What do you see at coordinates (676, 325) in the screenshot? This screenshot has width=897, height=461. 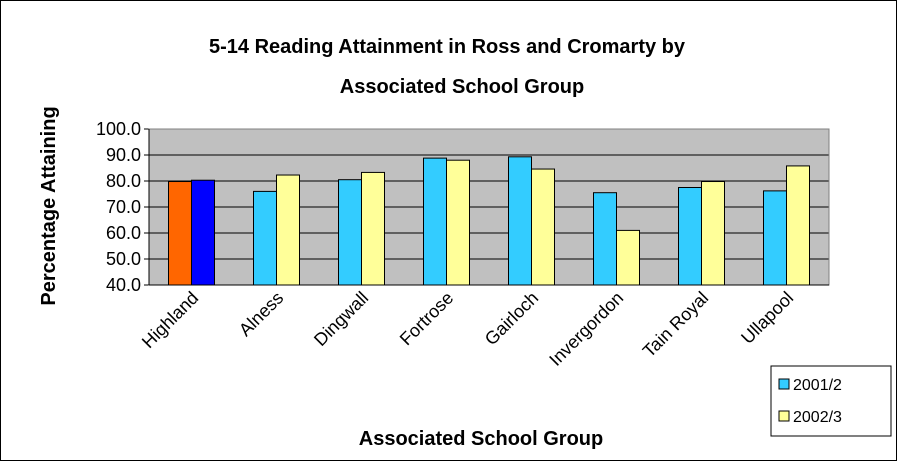 I see `x-tick-label: Tain Royal` at bounding box center [676, 325].